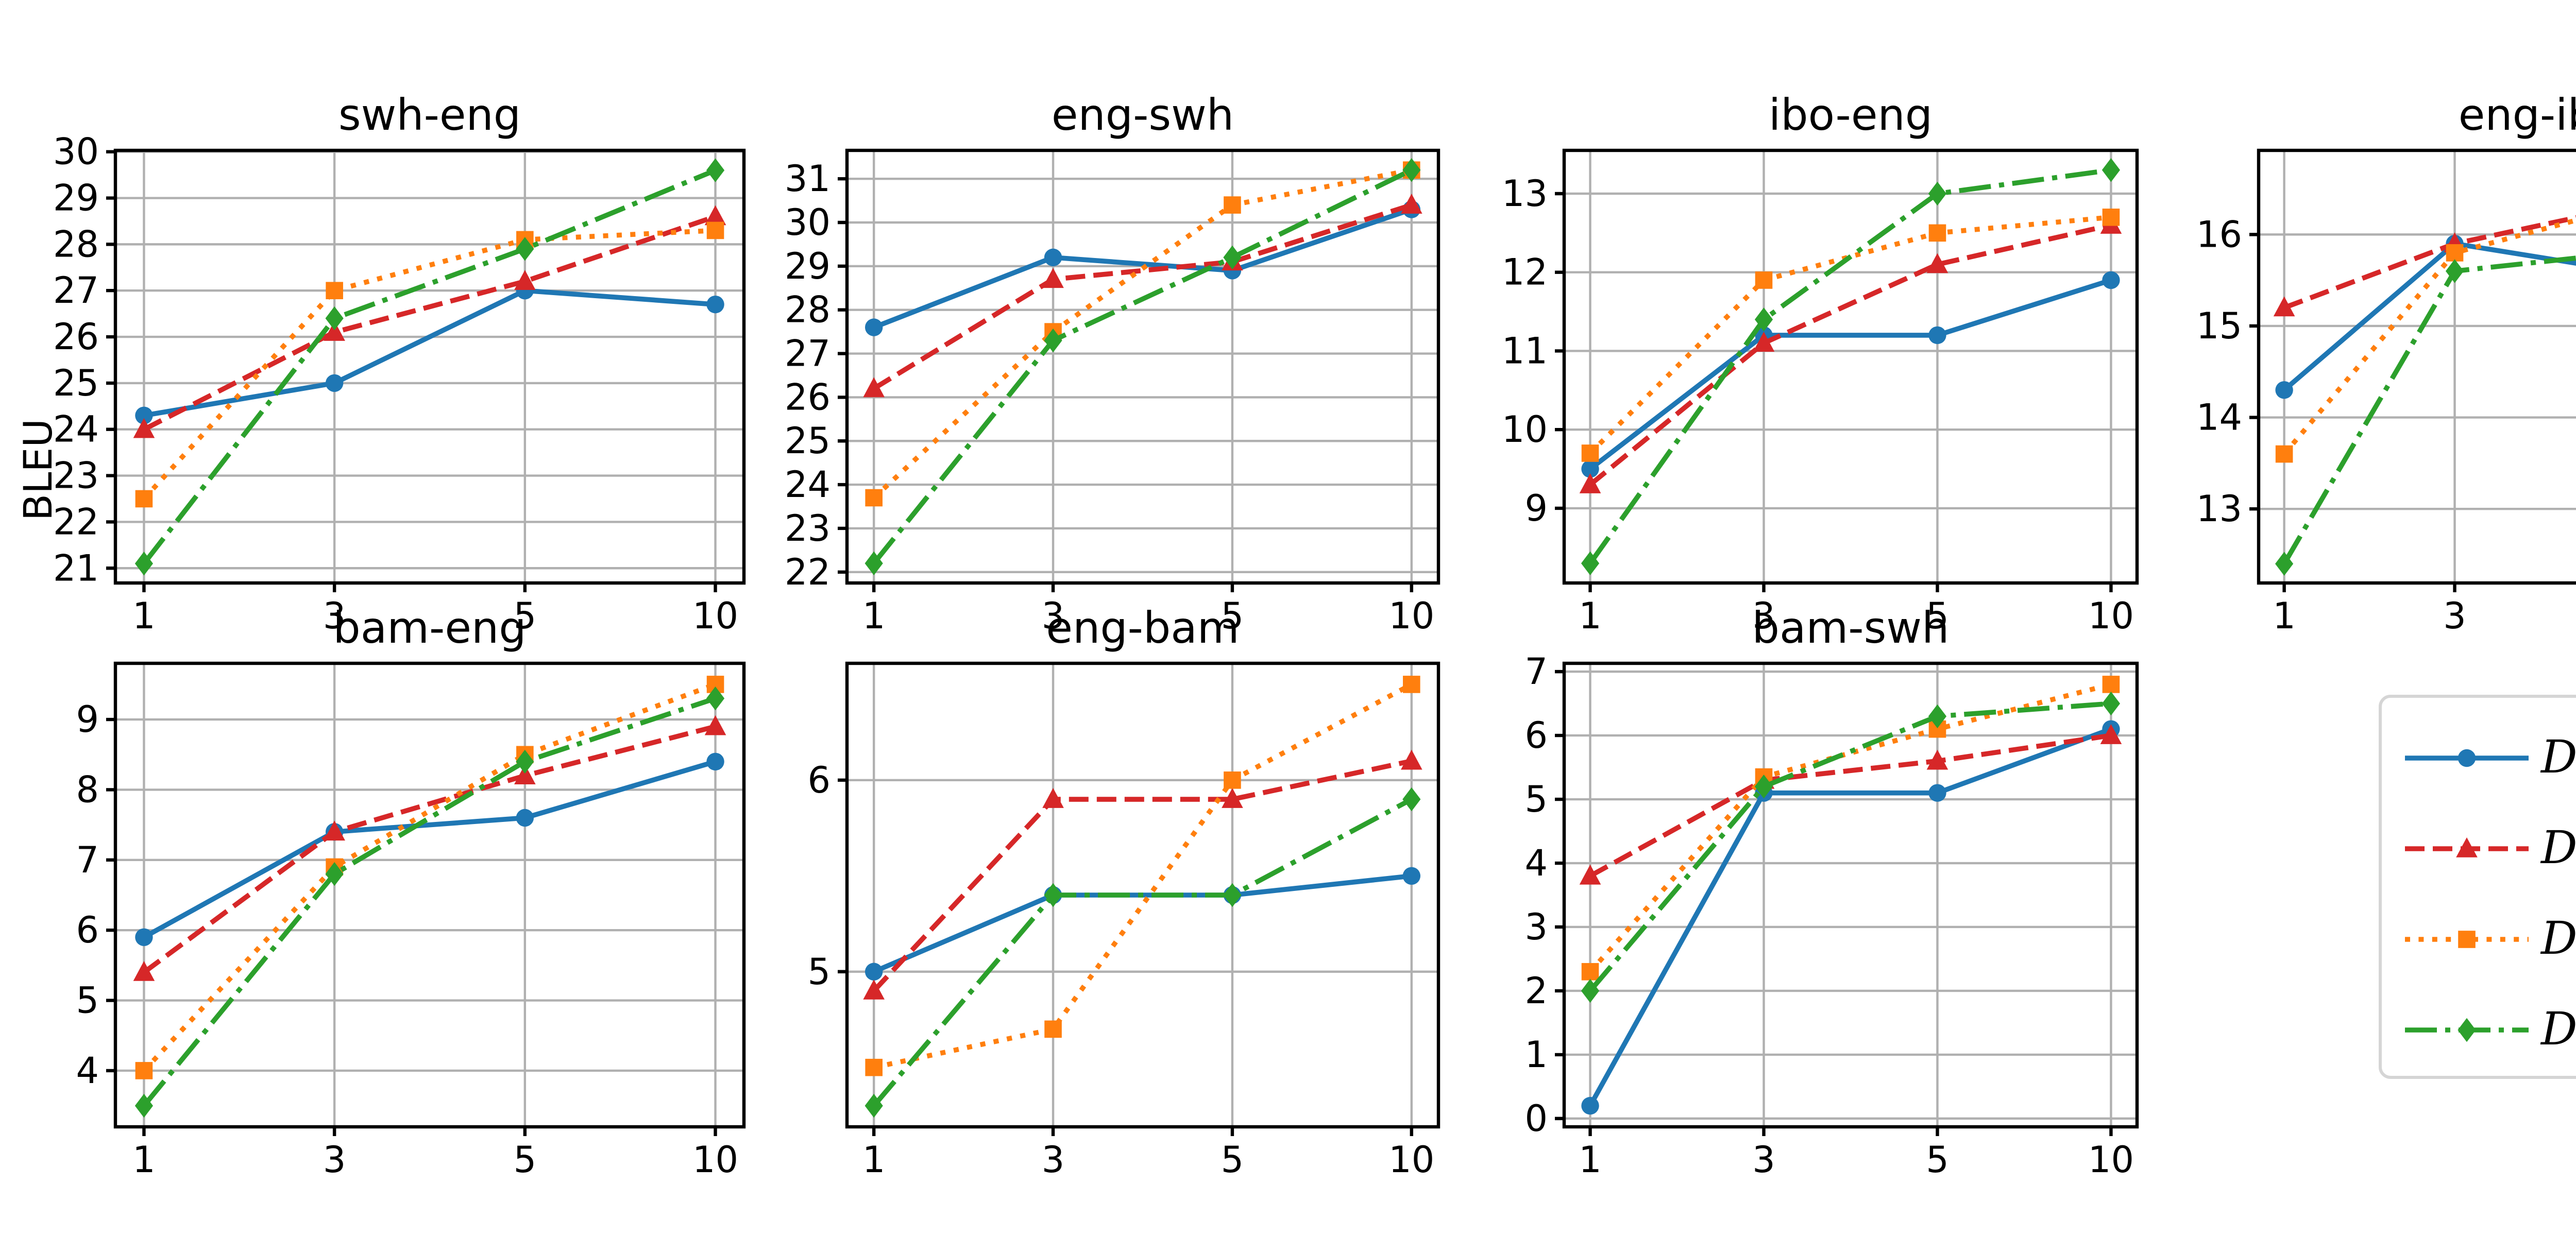 The width and height of the screenshot is (2576, 1236). I want to click on series-D^M_BS, so click(1850, 917).